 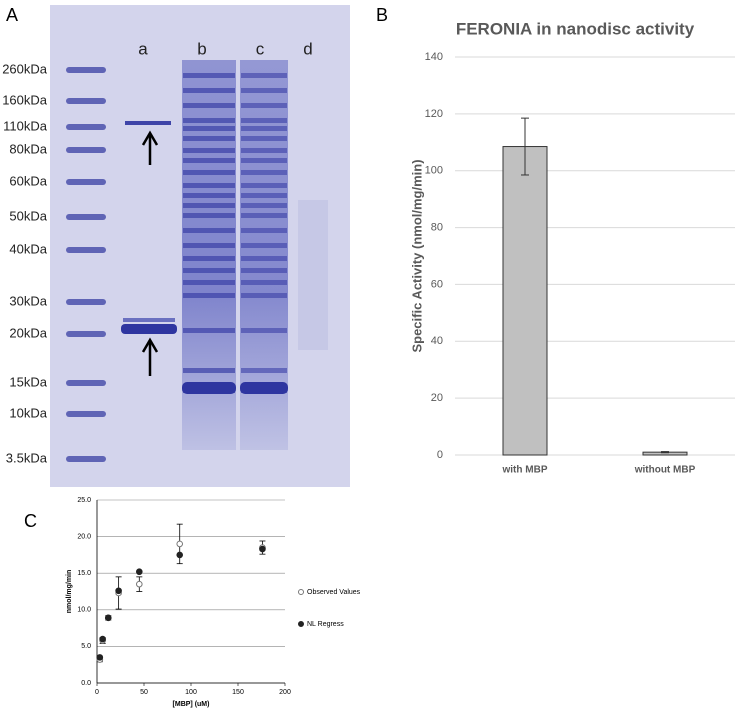 I want to click on x-tick-label: 0, so click(x=97, y=692).